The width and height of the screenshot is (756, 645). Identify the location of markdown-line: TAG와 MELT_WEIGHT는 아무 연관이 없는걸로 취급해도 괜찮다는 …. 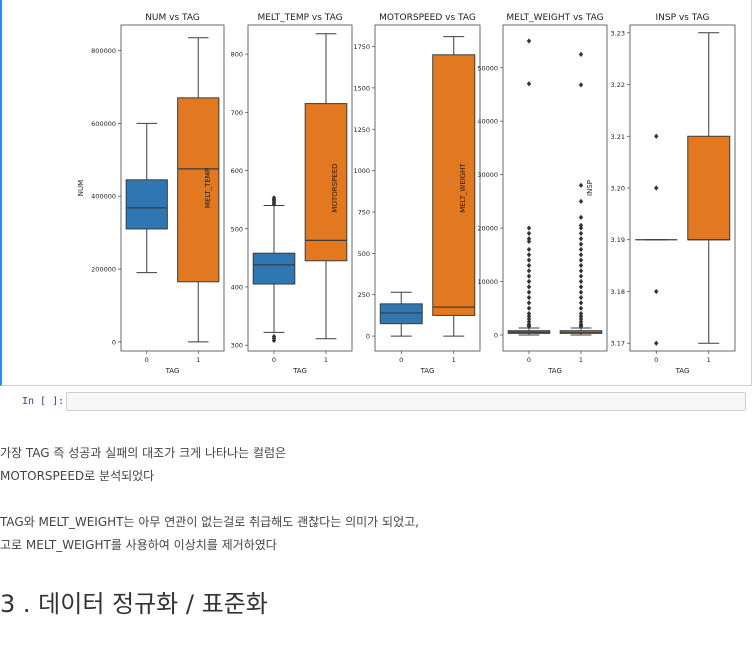
(209, 522).